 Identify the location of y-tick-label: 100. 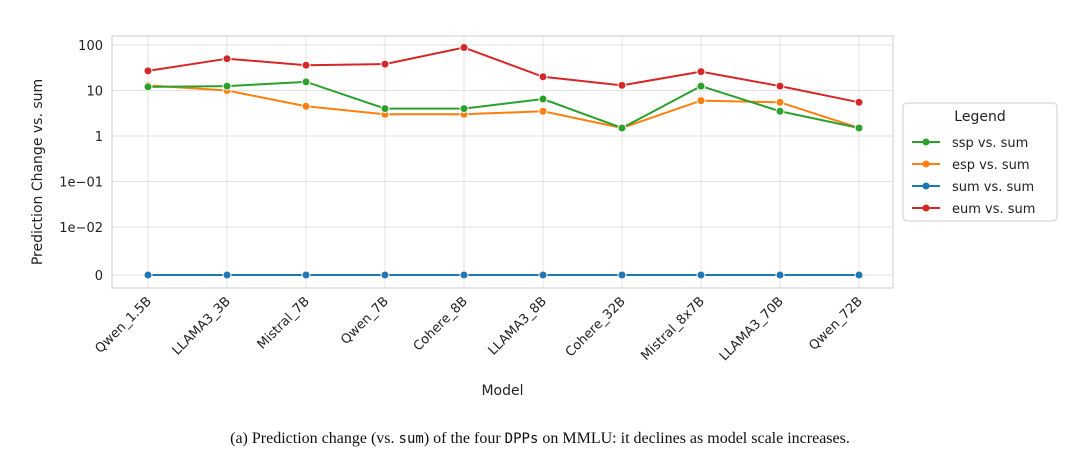
(90, 46).